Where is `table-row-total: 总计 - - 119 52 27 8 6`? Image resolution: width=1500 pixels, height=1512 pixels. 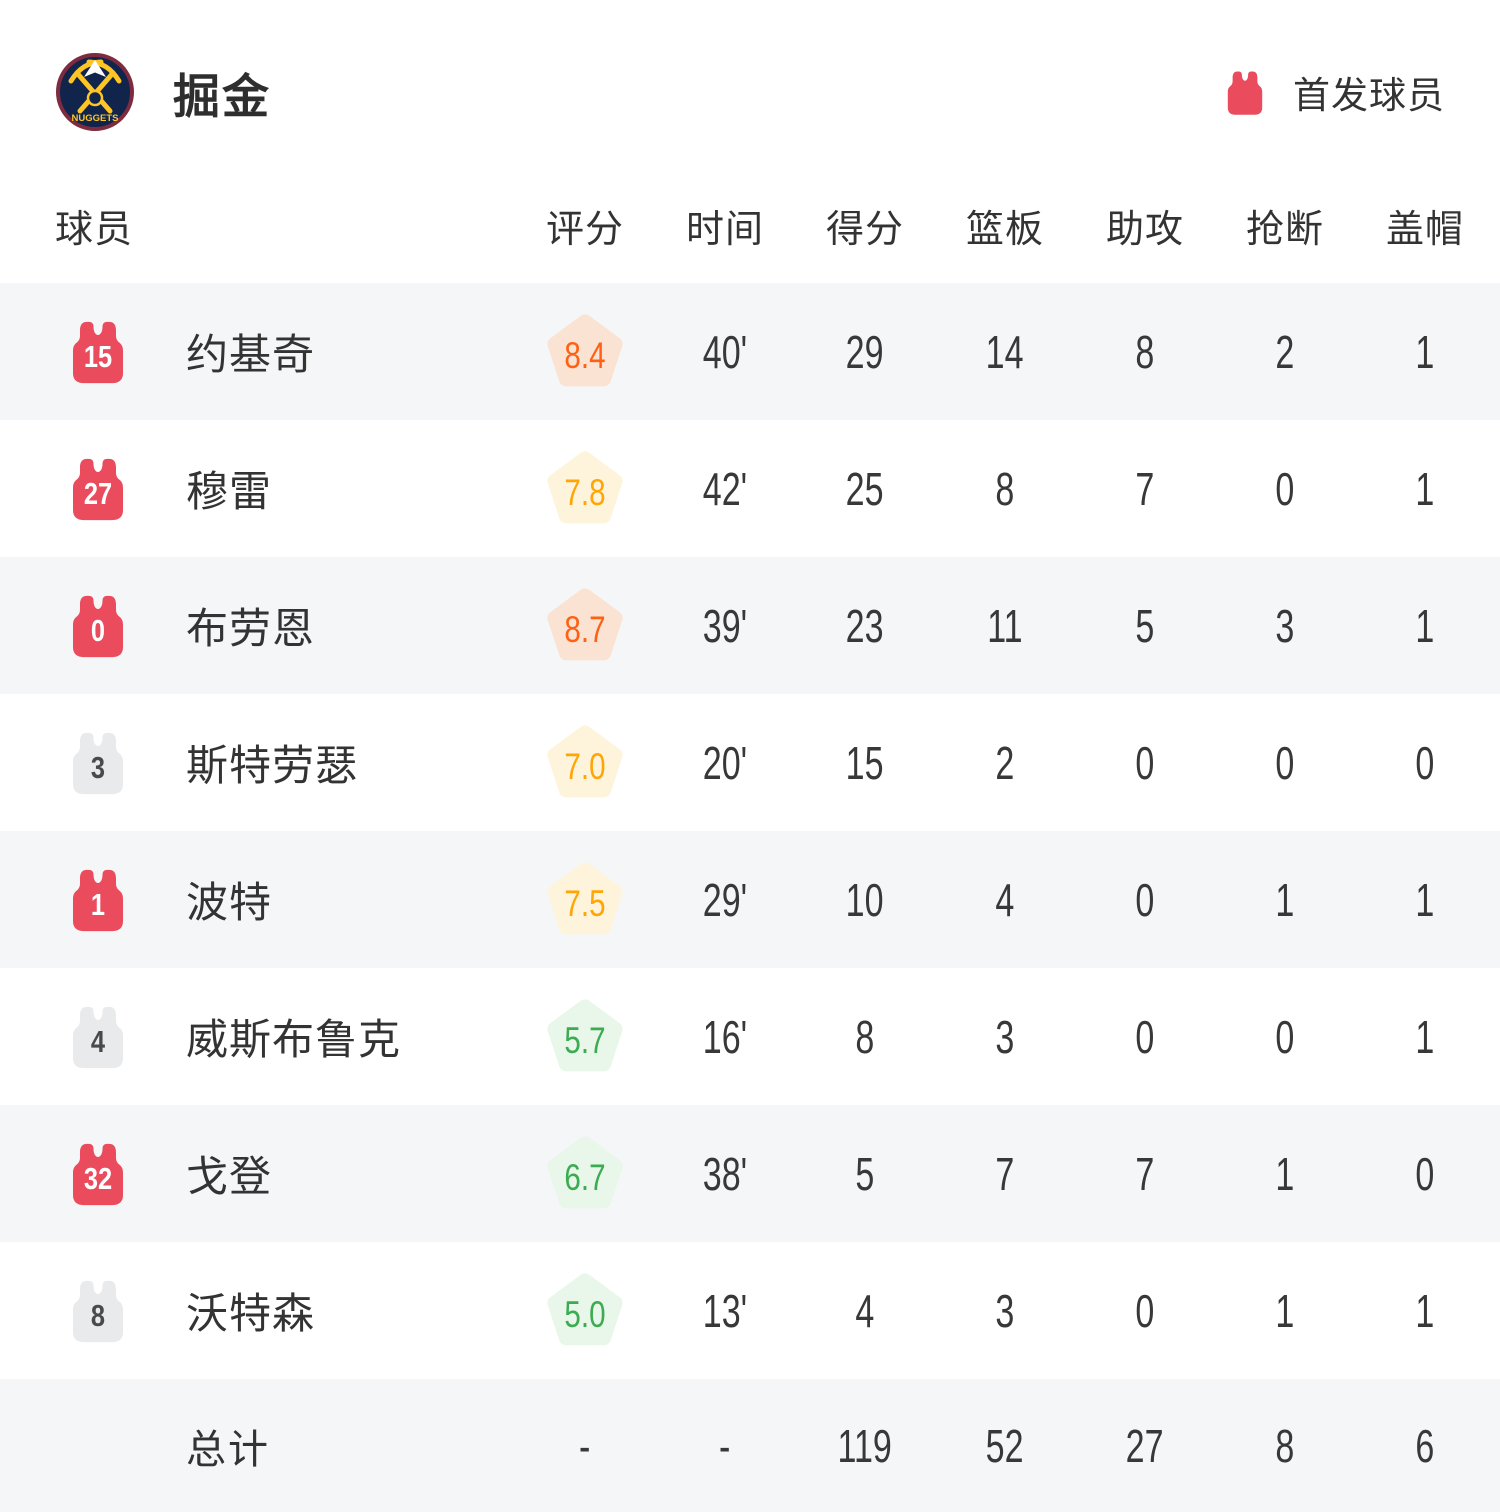 table-row-total: 总计 - - 119 52 27 8 6 is located at coordinates (750, 1445).